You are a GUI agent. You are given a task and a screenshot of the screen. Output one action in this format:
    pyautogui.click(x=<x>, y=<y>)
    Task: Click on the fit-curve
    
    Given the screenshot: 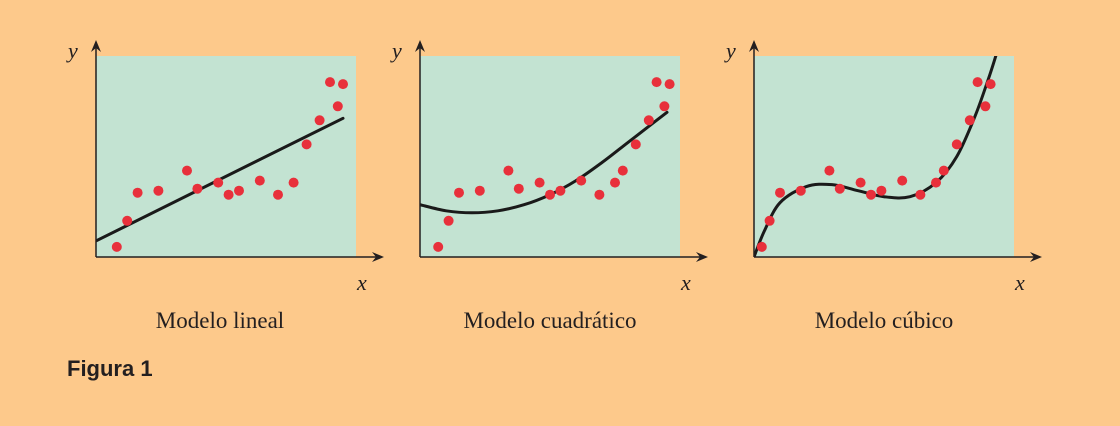 What is the action you would take?
    pyautogui.click(x=876, y=156)
    